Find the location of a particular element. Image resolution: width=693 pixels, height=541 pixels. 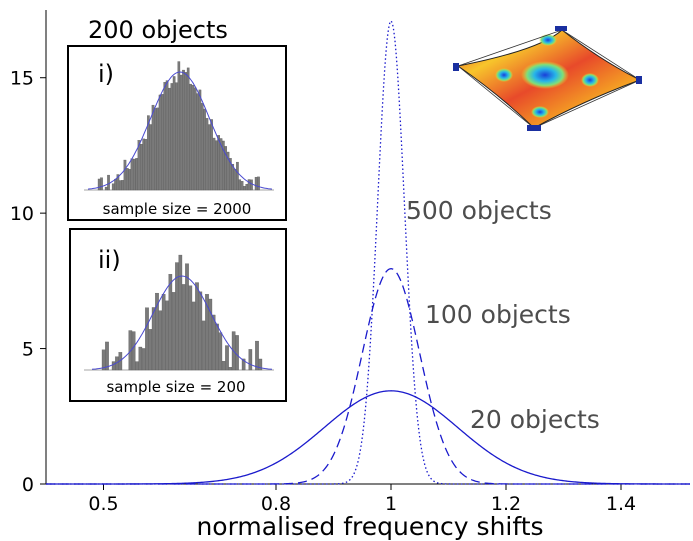

x-tick-label: 1.2 is located at coordinates (506, 504).